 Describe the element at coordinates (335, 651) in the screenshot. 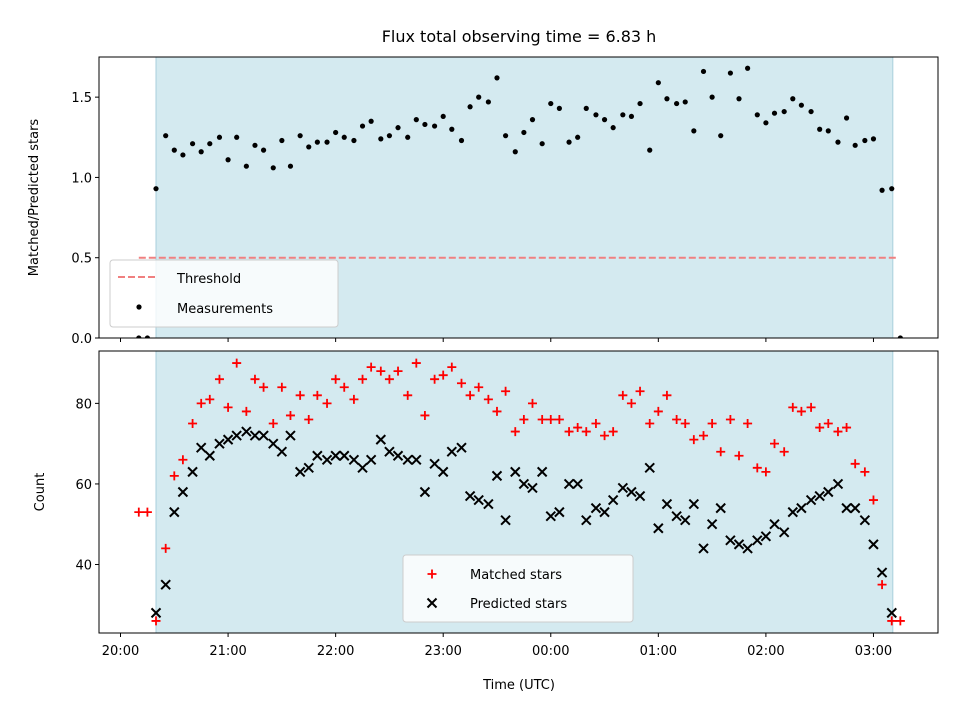

I see `x-tick-label: 22:00` at that location.